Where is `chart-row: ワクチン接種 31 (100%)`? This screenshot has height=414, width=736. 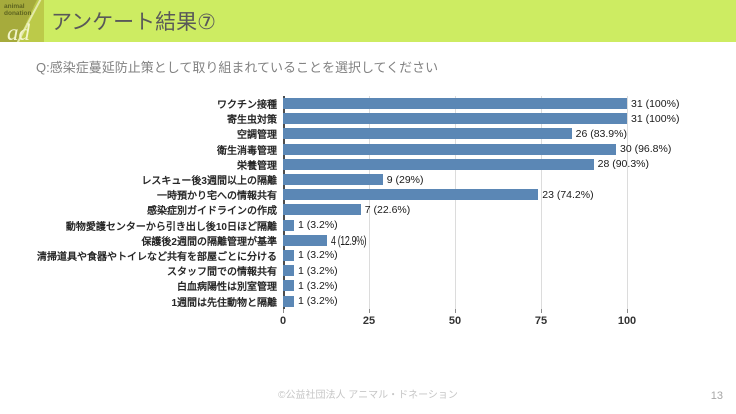
chart-row: ワクチン接種 31 (100%) is located at coordinates (368, 104).